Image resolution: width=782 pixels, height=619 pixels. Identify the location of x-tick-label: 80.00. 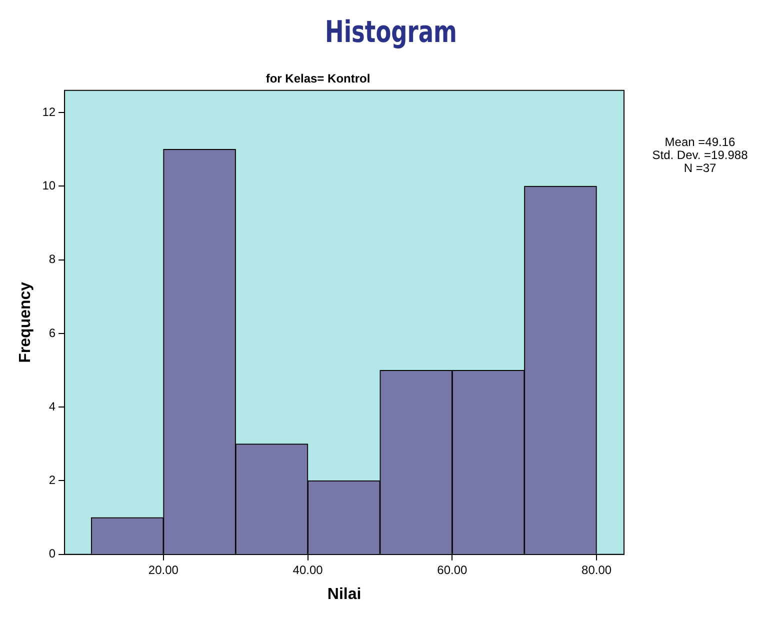
(597, 569).